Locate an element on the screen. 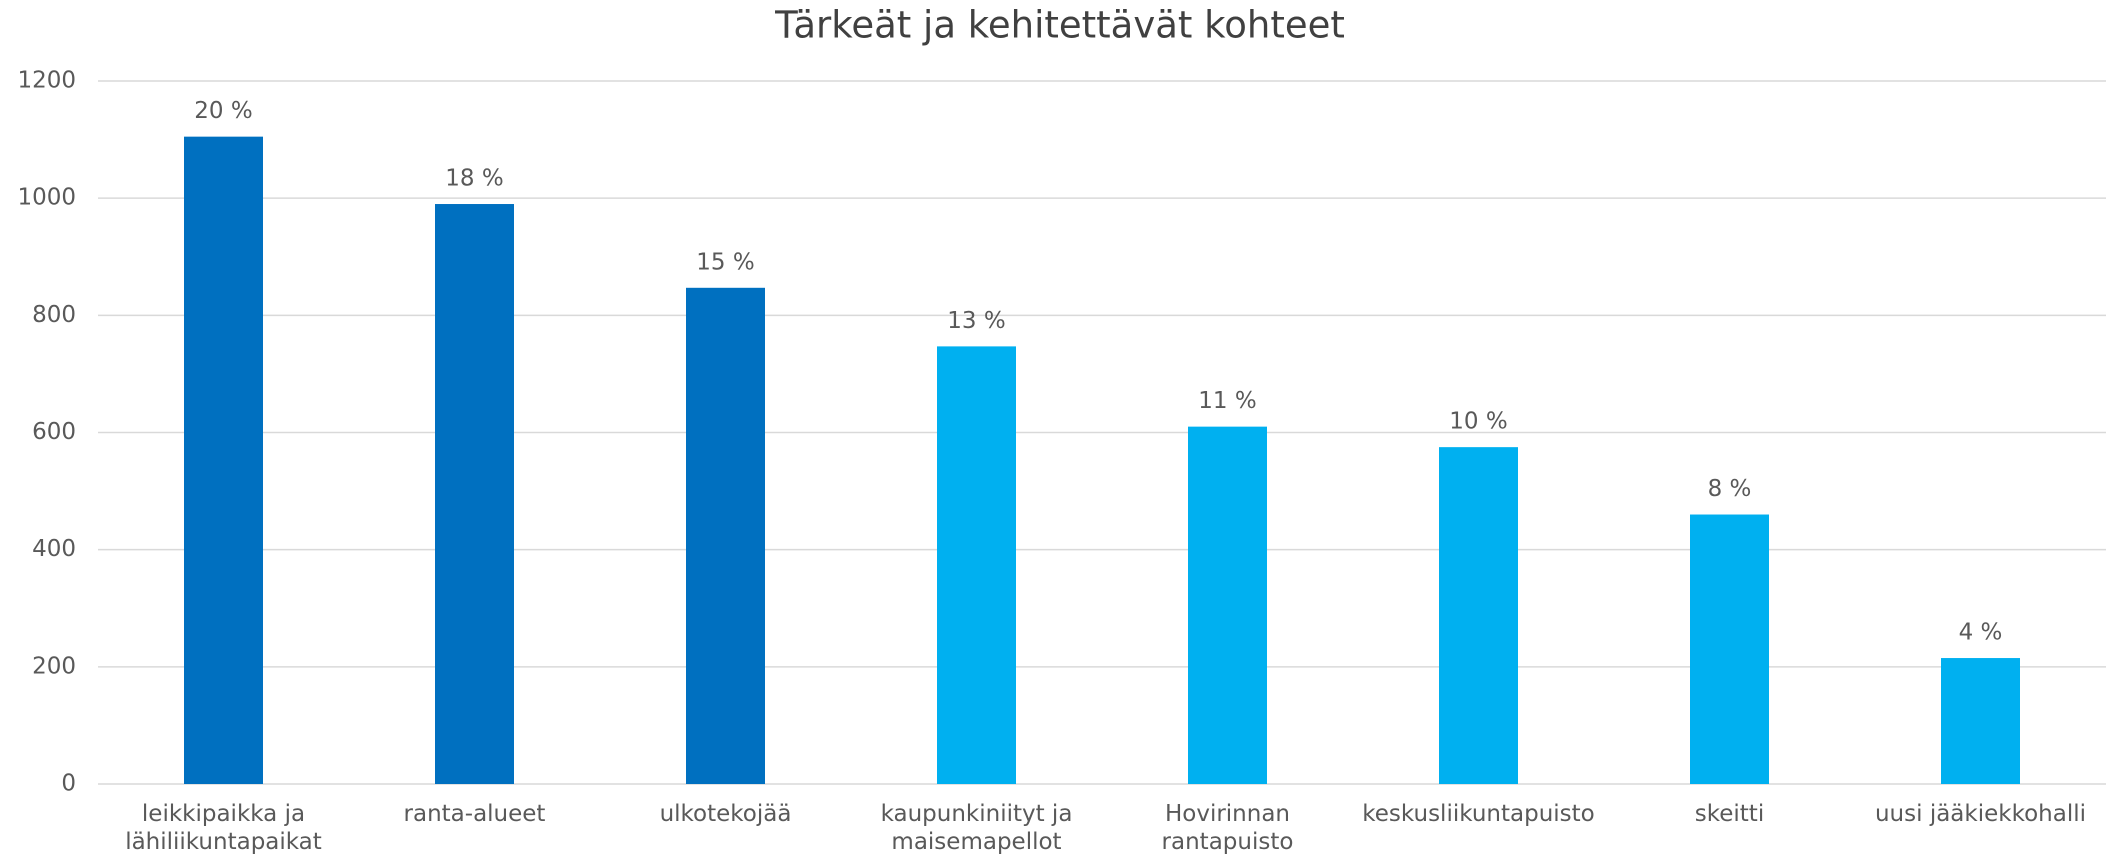 The height and width of the screenshot is (859, 2106). x-tick-label: skeitti is located at coordinates (1729, 814).